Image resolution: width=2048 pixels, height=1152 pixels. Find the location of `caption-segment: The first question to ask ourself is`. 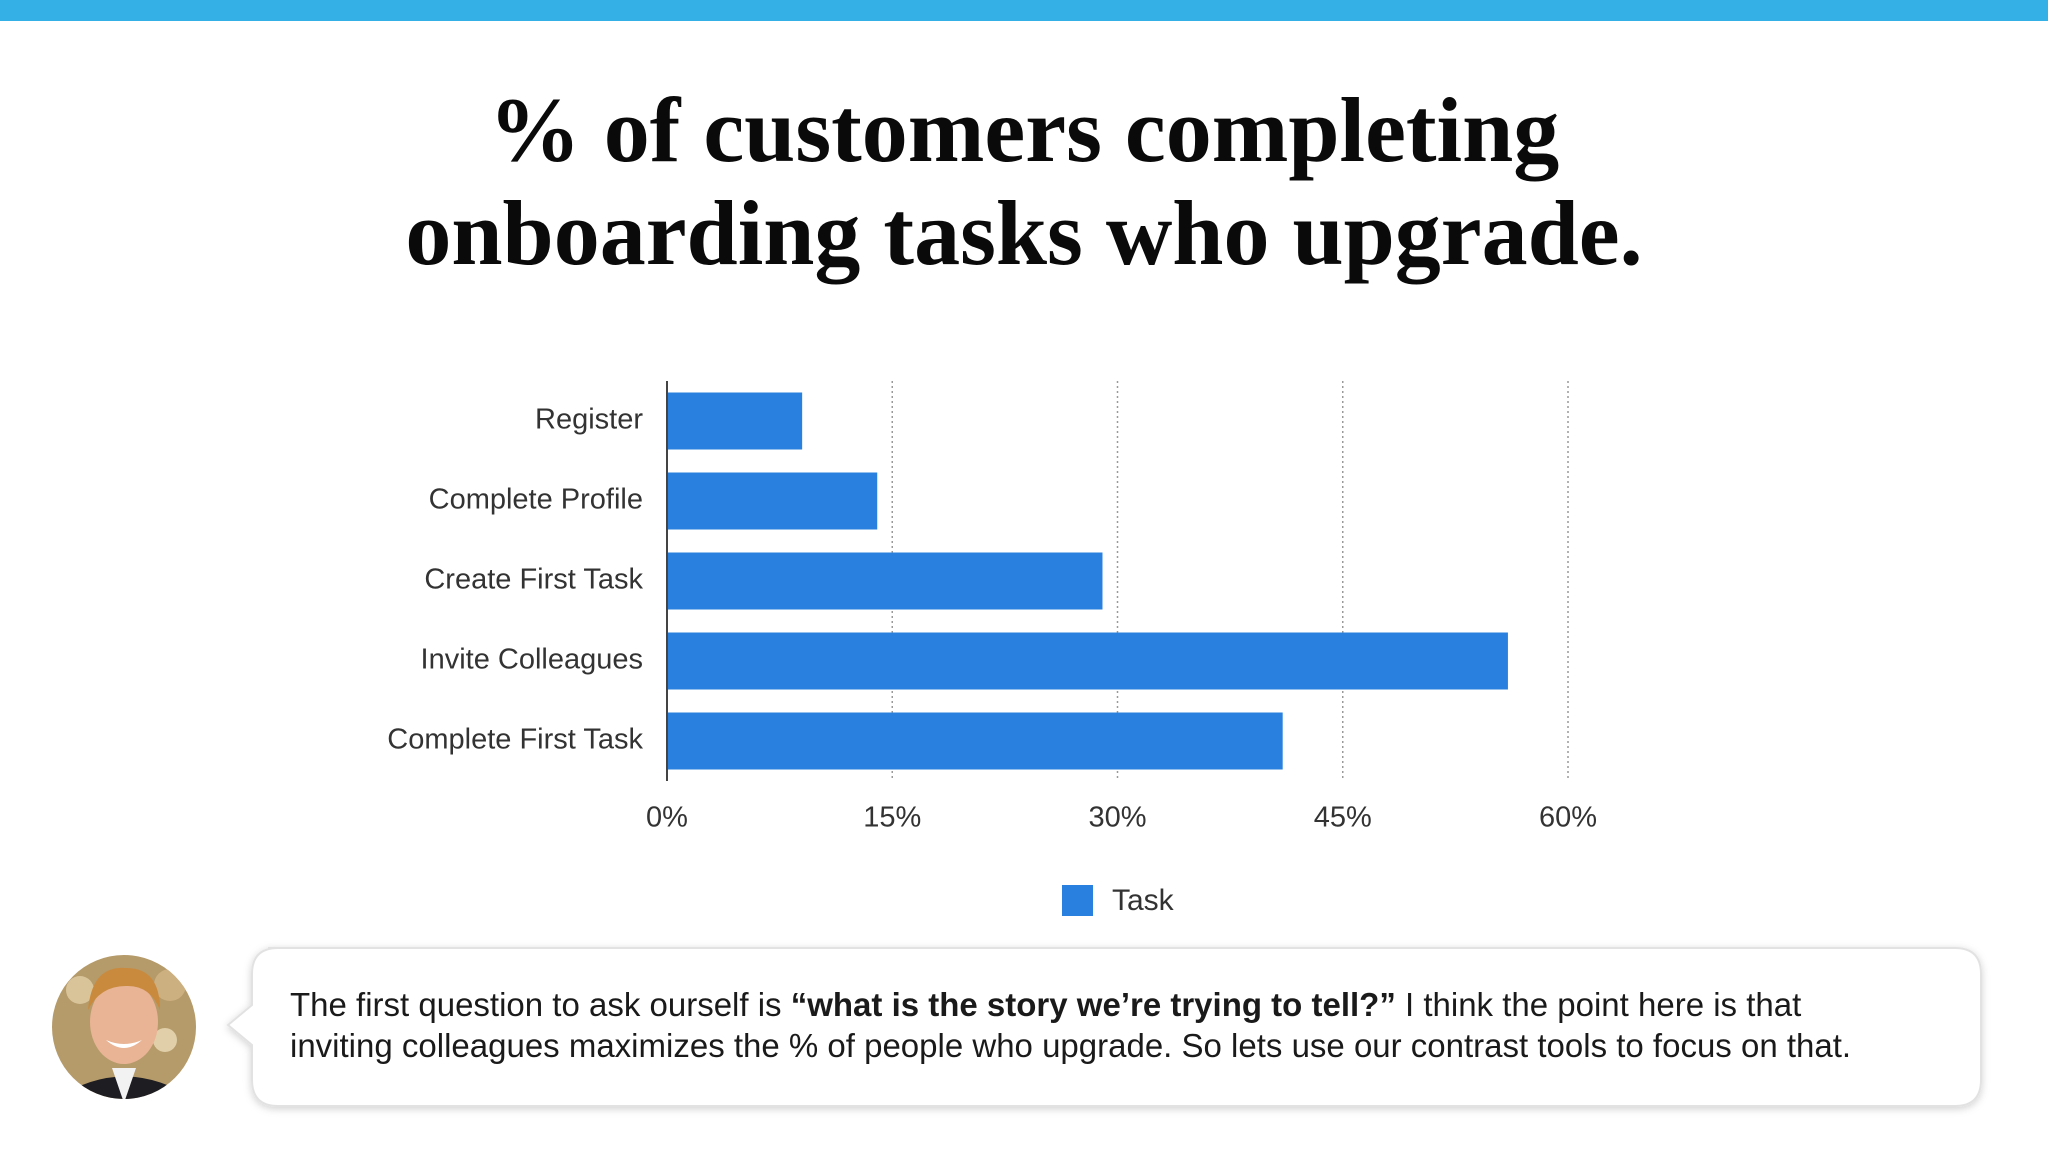

caption-segment: The first question to ask ourself is is located at coordinates (540, 1004).